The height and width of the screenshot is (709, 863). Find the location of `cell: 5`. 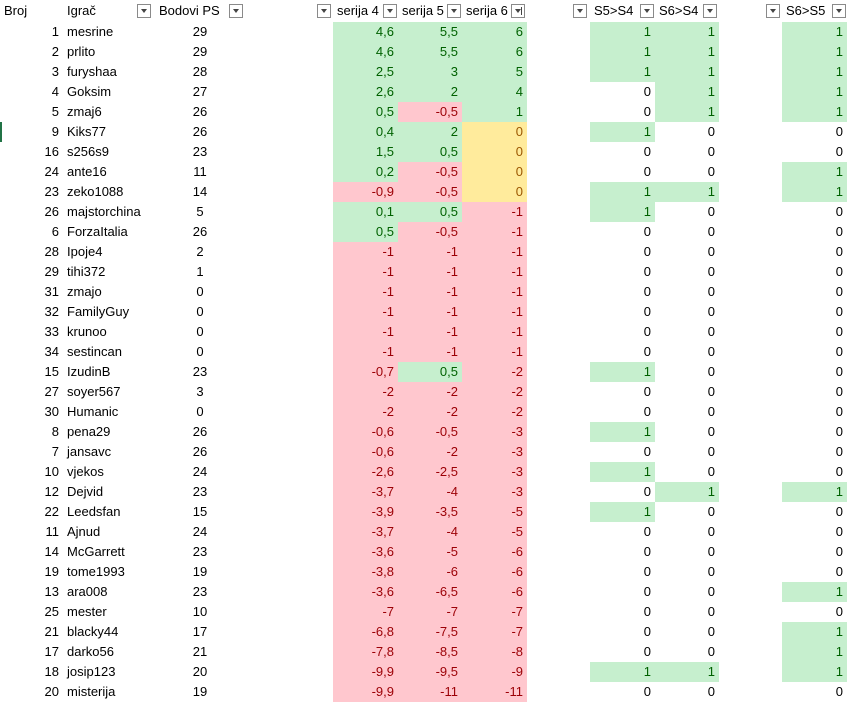

cell: 5 is located at coordinates (200, 211).